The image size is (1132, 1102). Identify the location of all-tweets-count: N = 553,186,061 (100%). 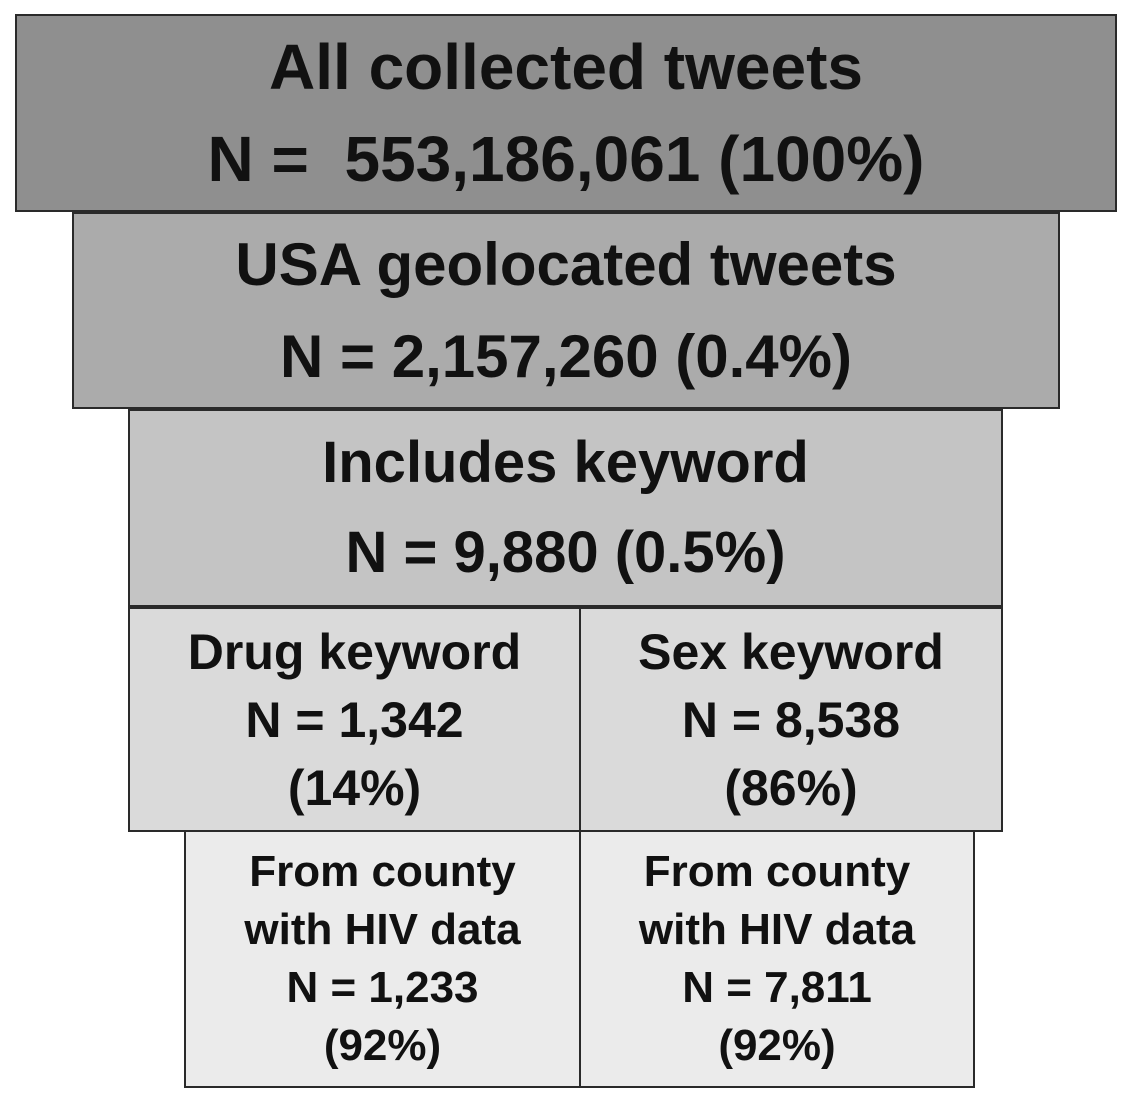
(566, 159).